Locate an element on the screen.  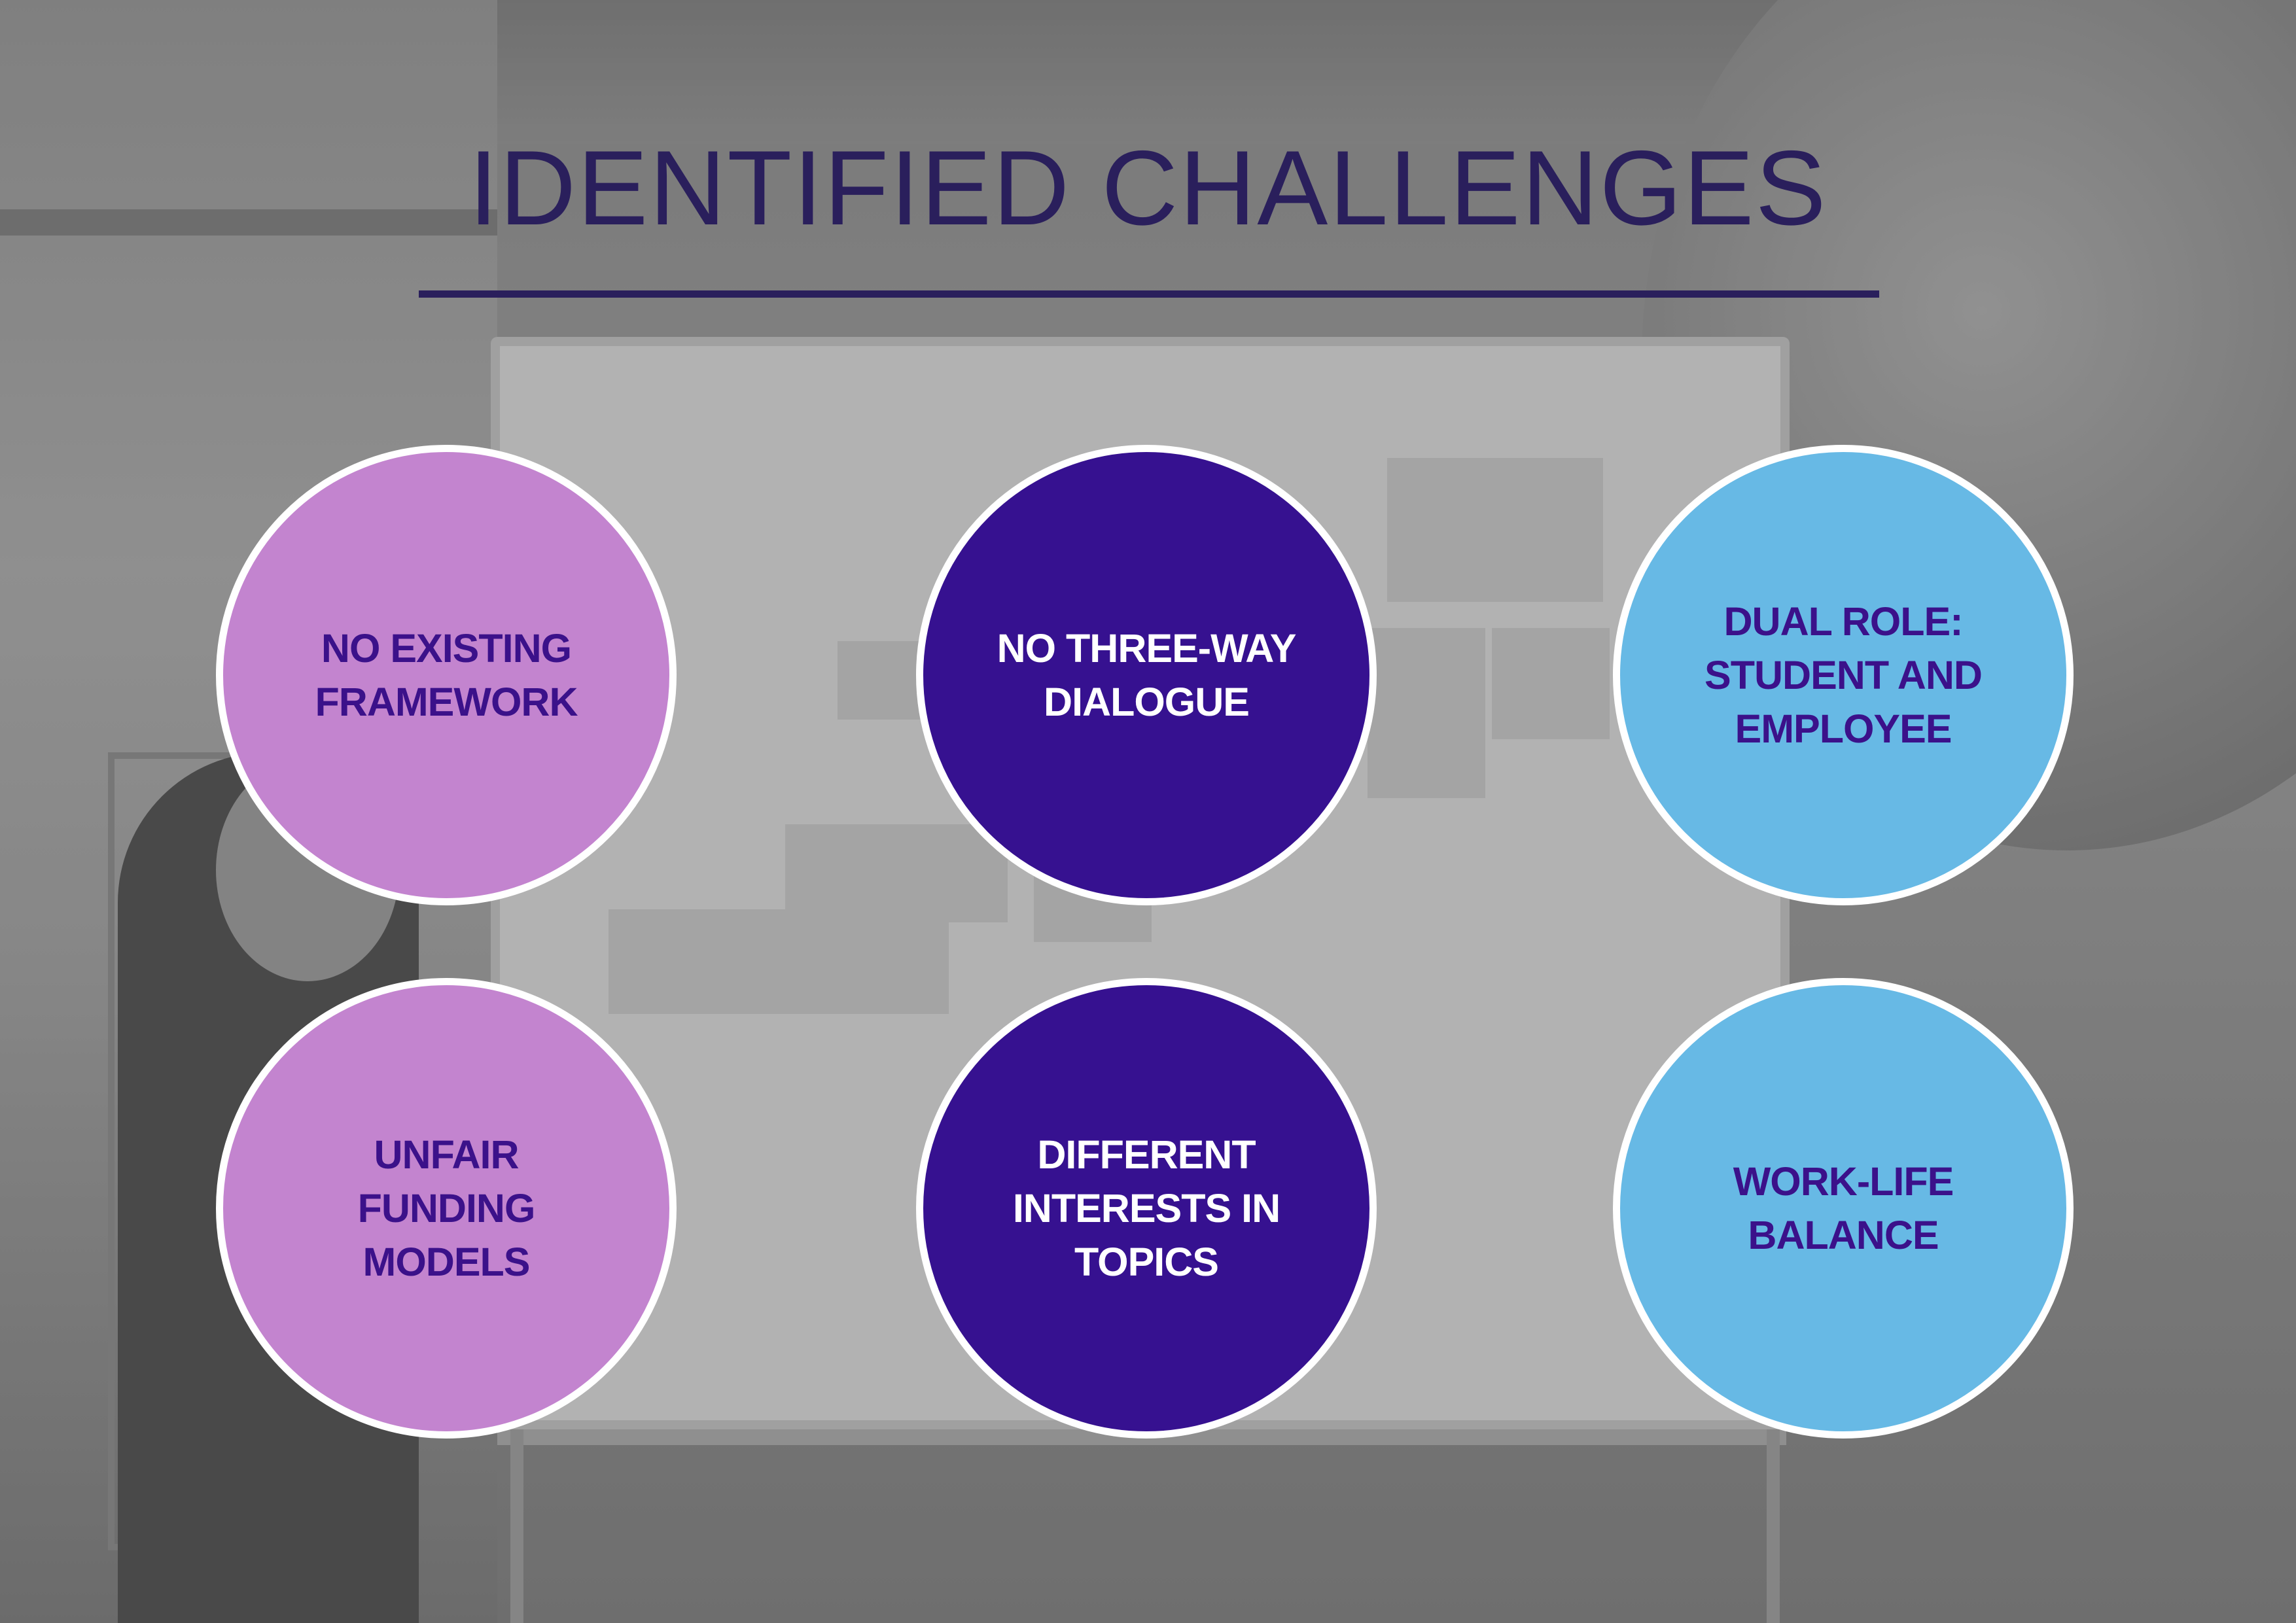
challenge-label: UNFAIR FUNDING MODELS is located at coordinates (446, 1208).